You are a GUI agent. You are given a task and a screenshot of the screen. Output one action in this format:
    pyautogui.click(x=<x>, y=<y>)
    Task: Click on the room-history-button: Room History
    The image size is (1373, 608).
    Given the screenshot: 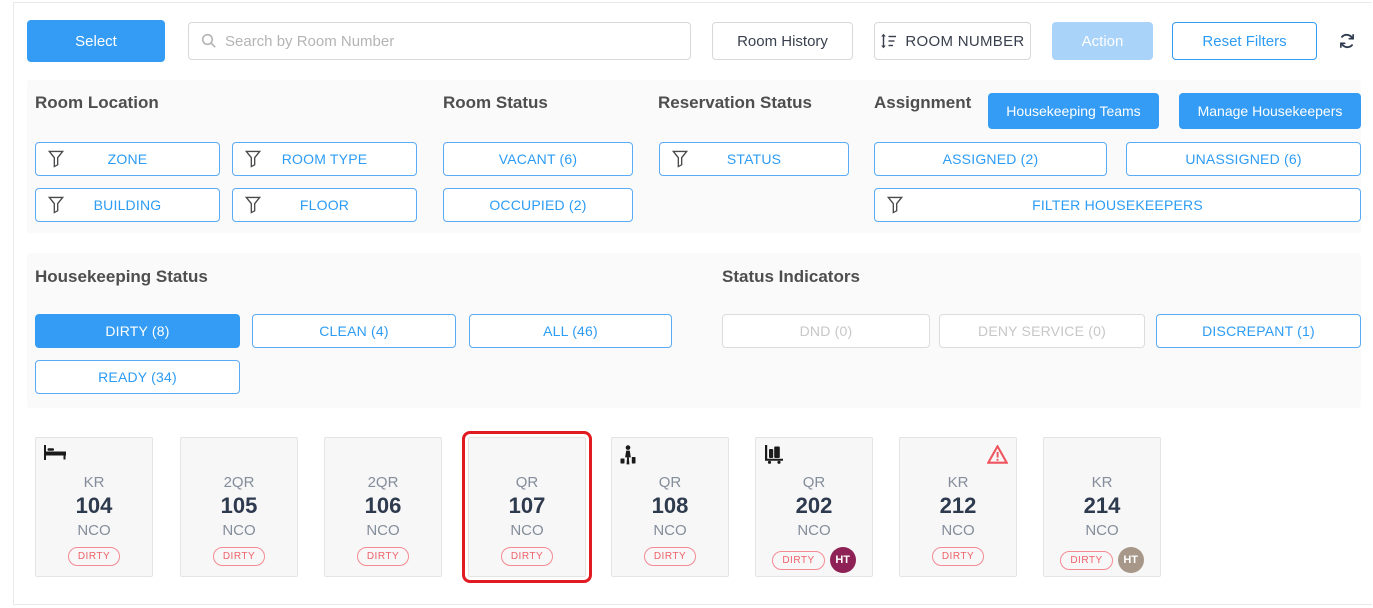 What is the action you would take?
    pyautogui.click(x=782, y=41)
    